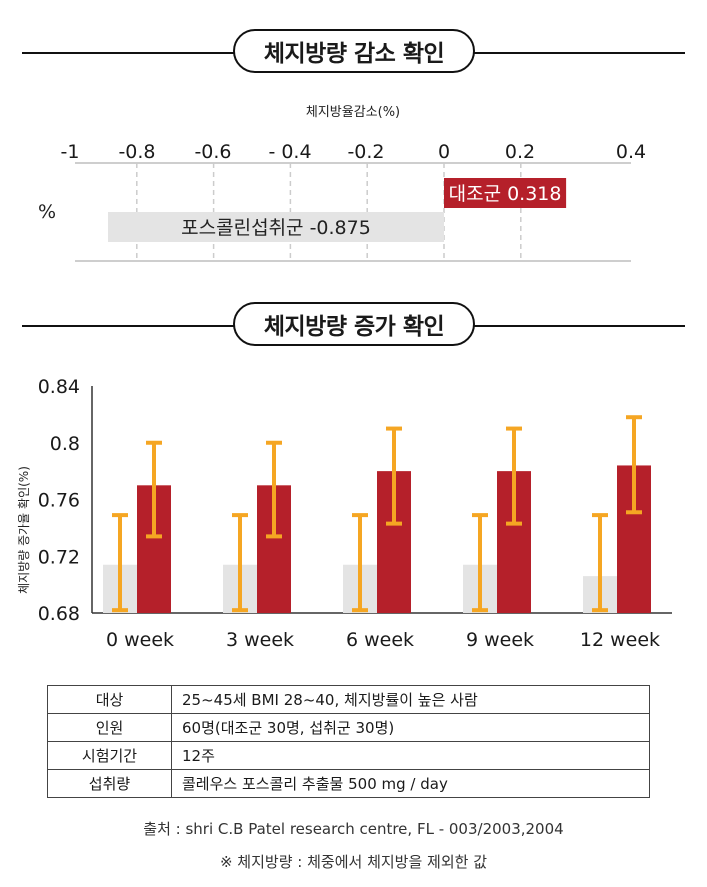 The image size is (707, 887). What do you see at coordinates (47, 212) in the screenshot?
I see `chart1-y-label: %` at bounding box center [47, 212].